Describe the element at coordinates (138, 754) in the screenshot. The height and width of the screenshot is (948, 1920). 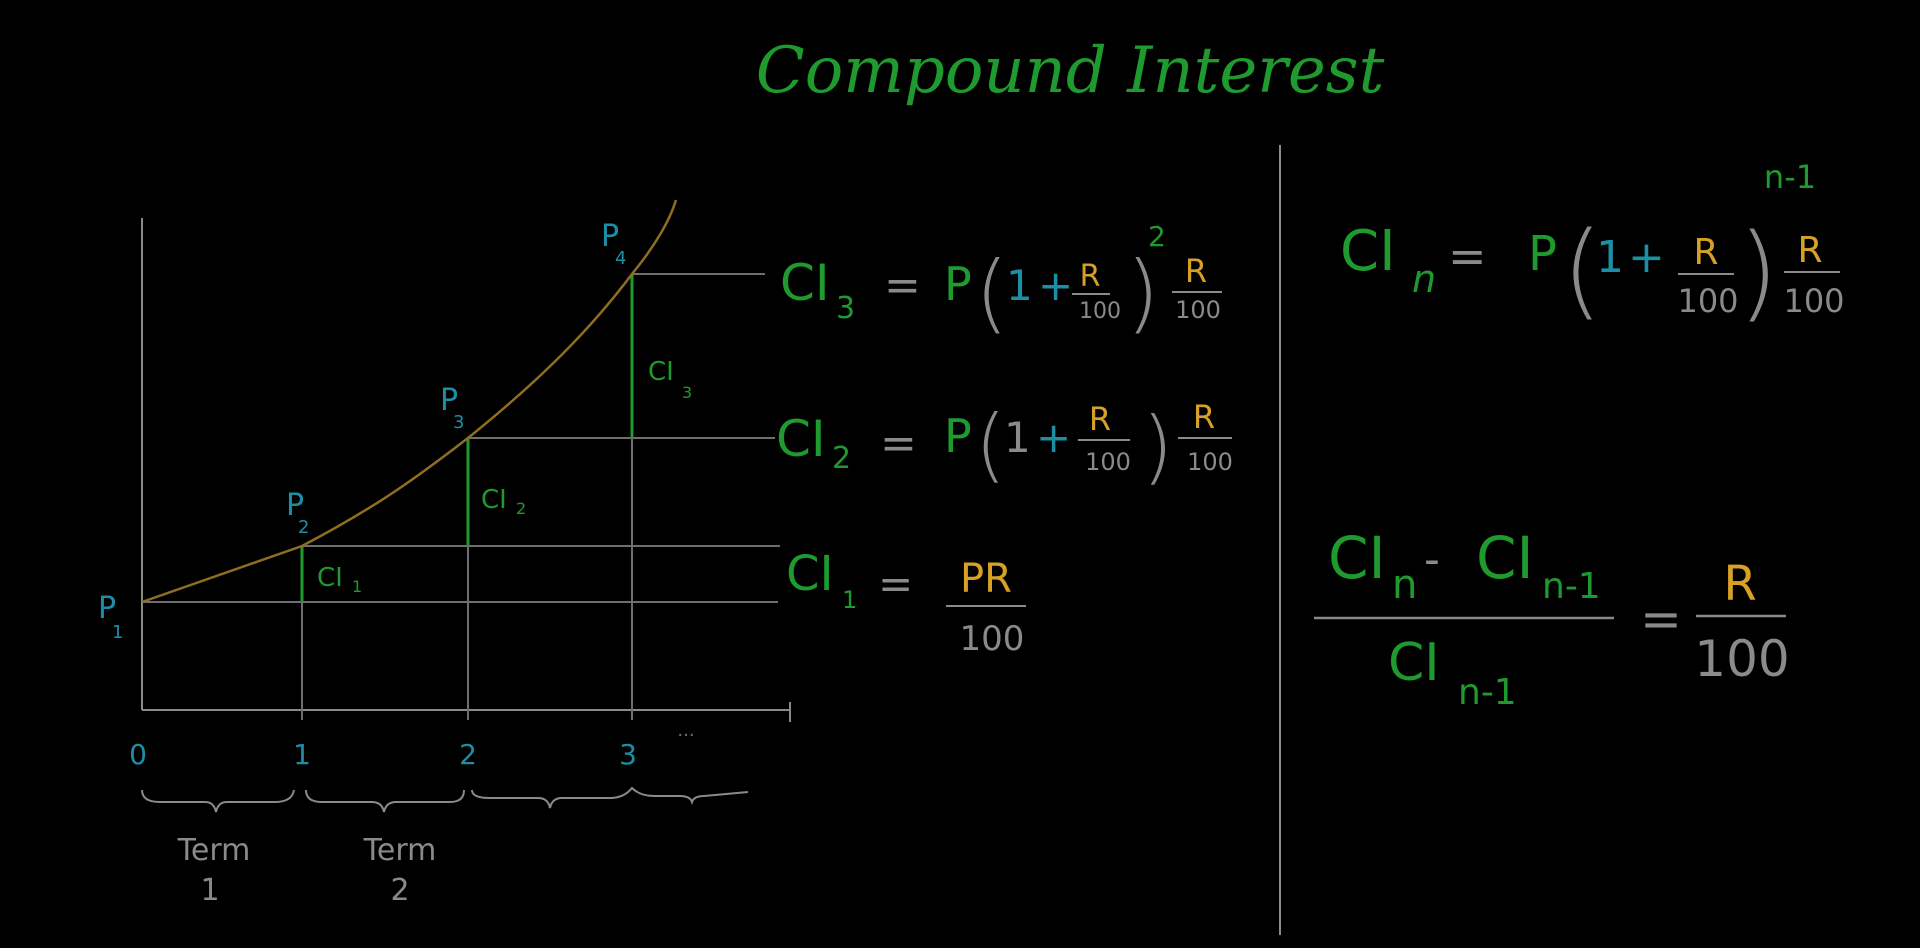
I see `x-tick-0: 0` at that location.